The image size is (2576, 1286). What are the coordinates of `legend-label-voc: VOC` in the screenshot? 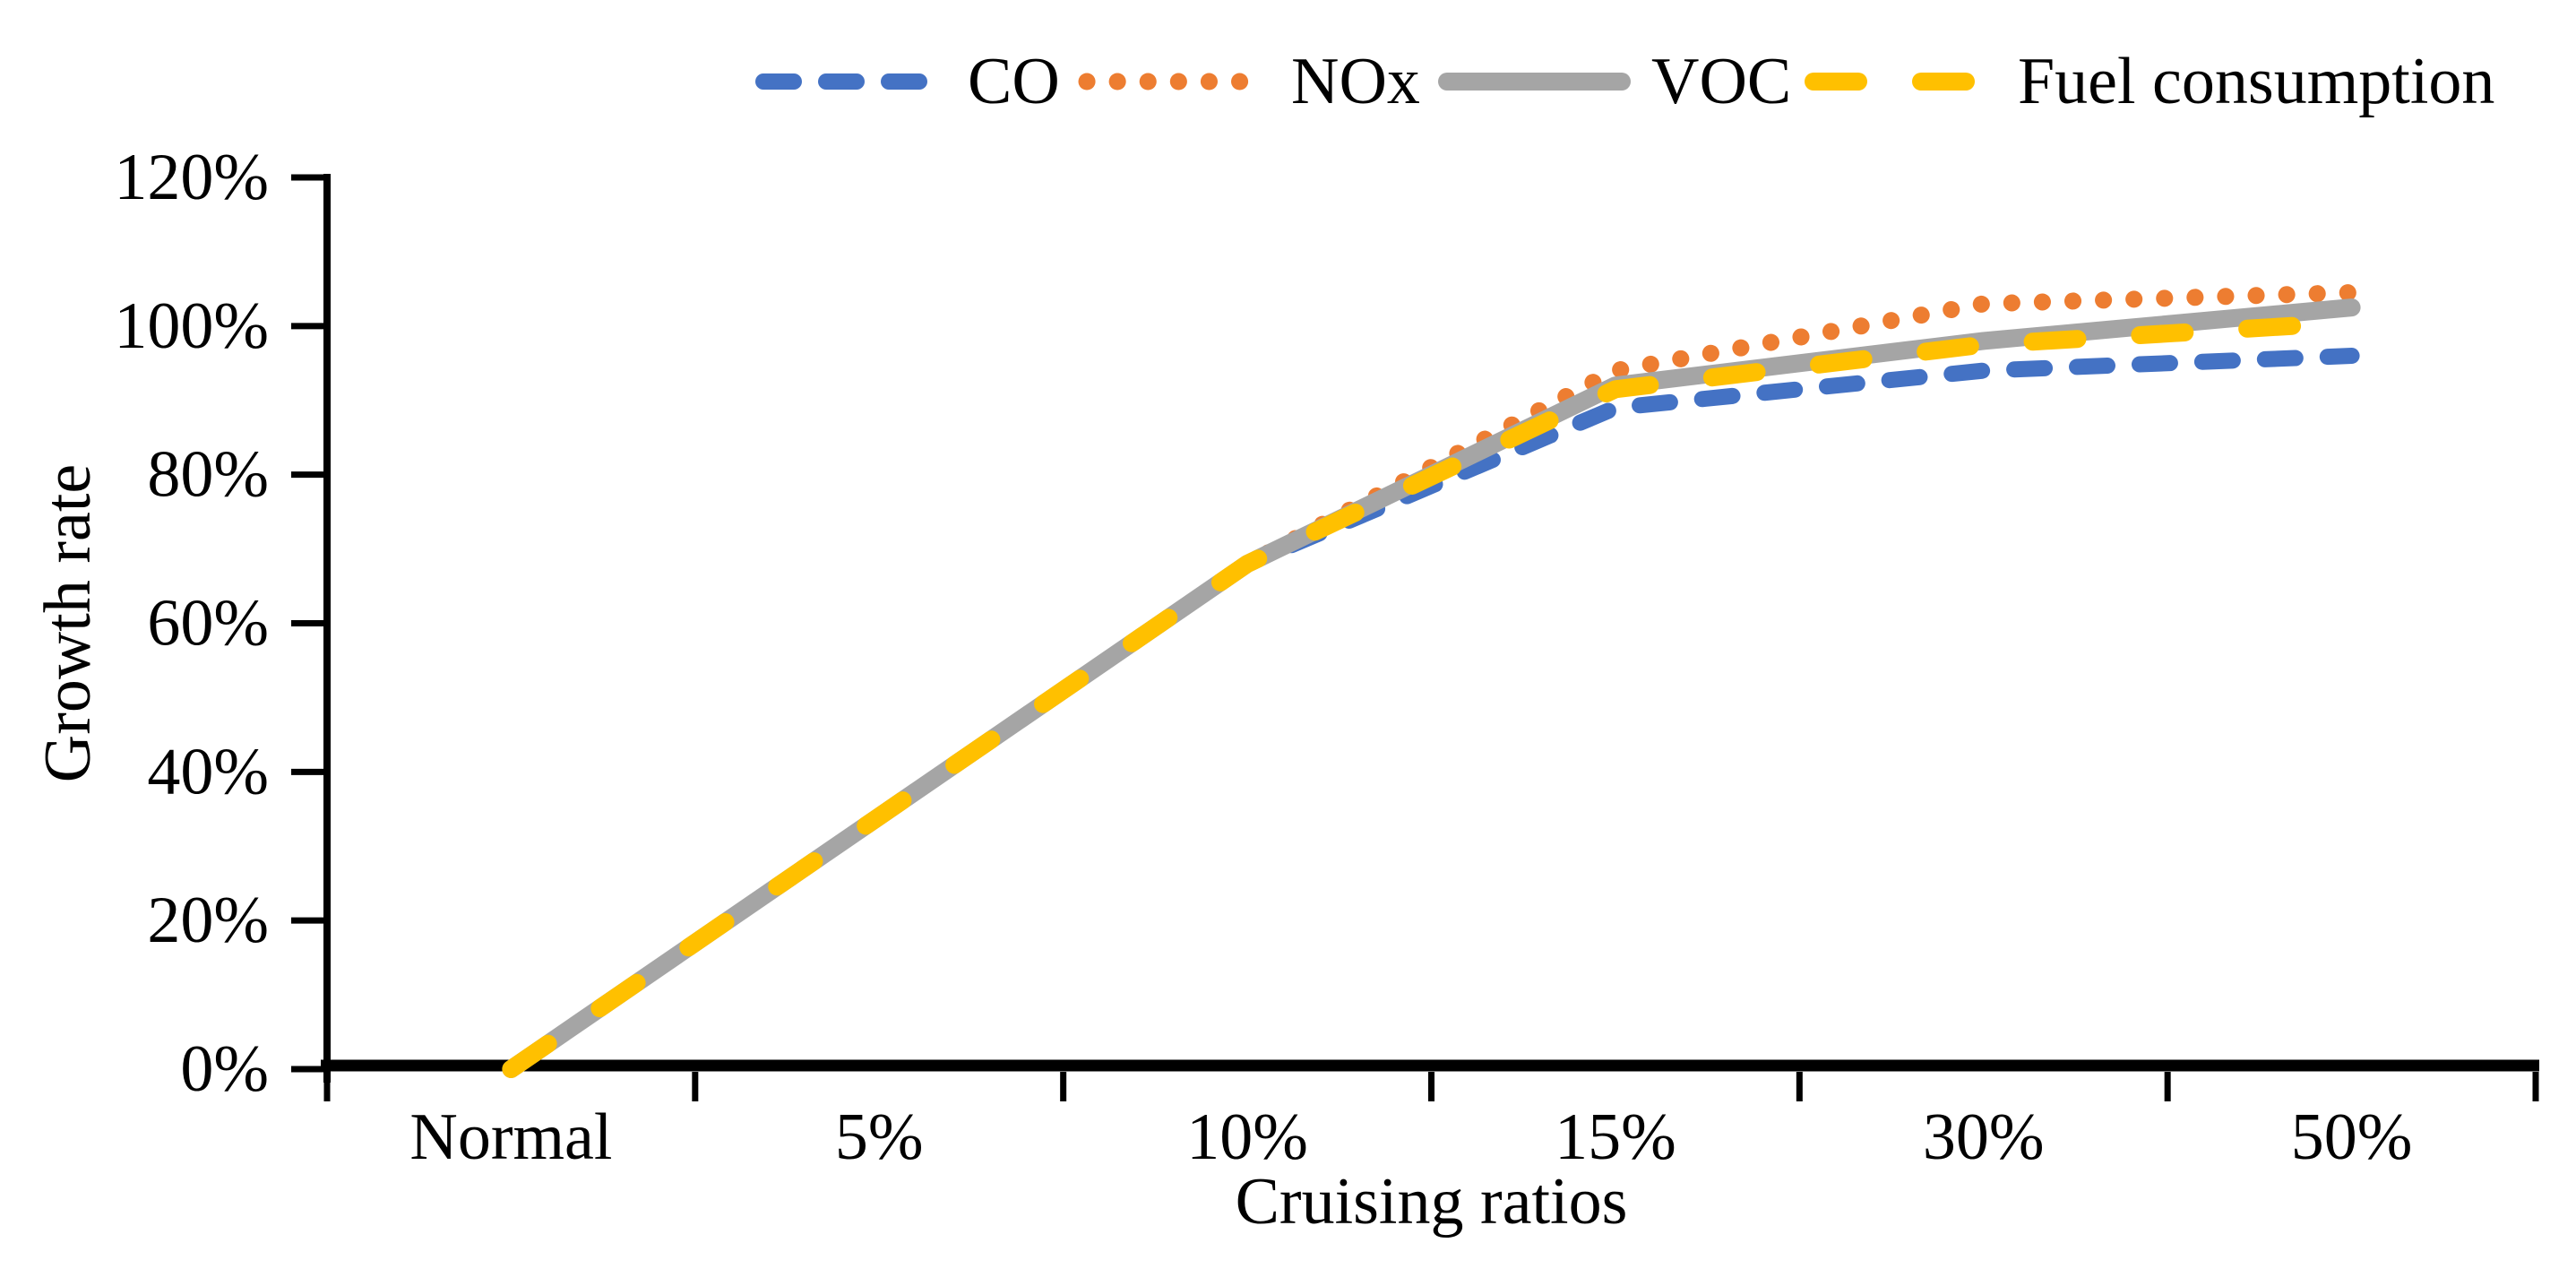 It's located at (1721, 81).